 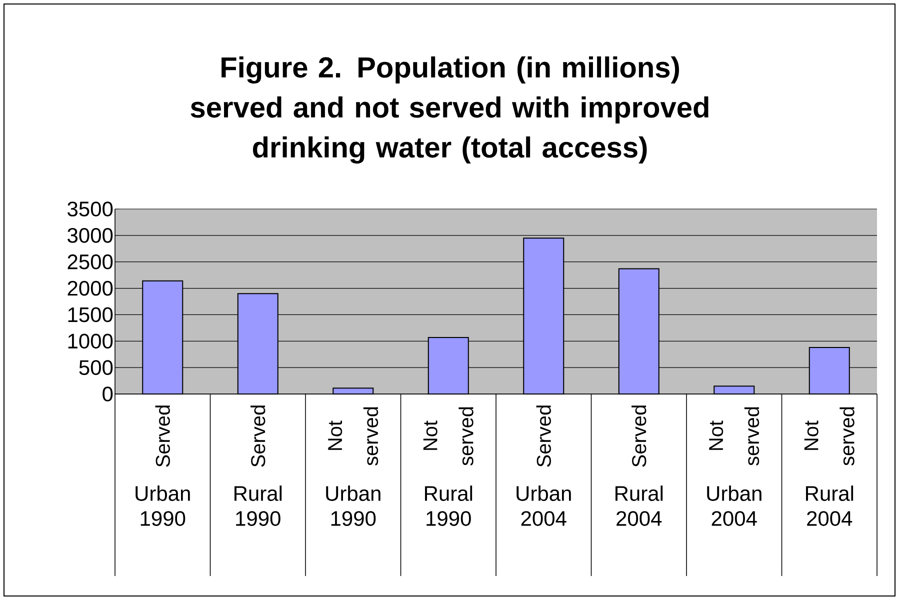 I want to click on y-tick-label: 3000, so click(x=90, y=235).